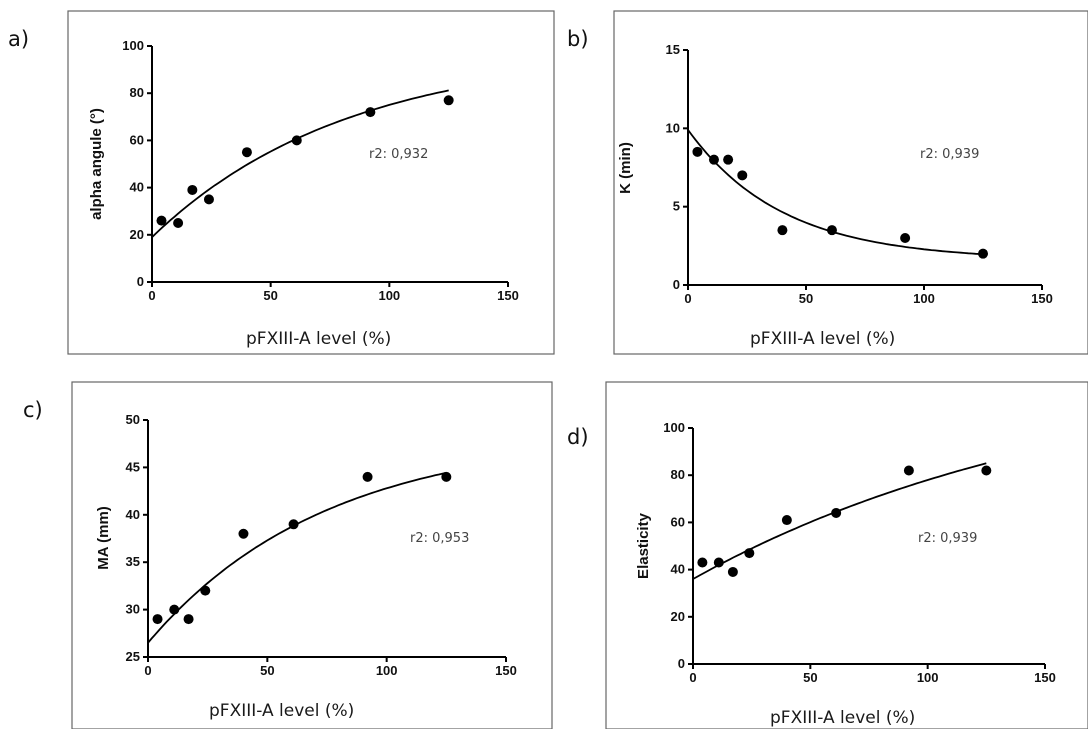 The width and height of the screenshot is (1088, 729). I want to click on y-axis-title: alpha angule (°), so click(96, 164).